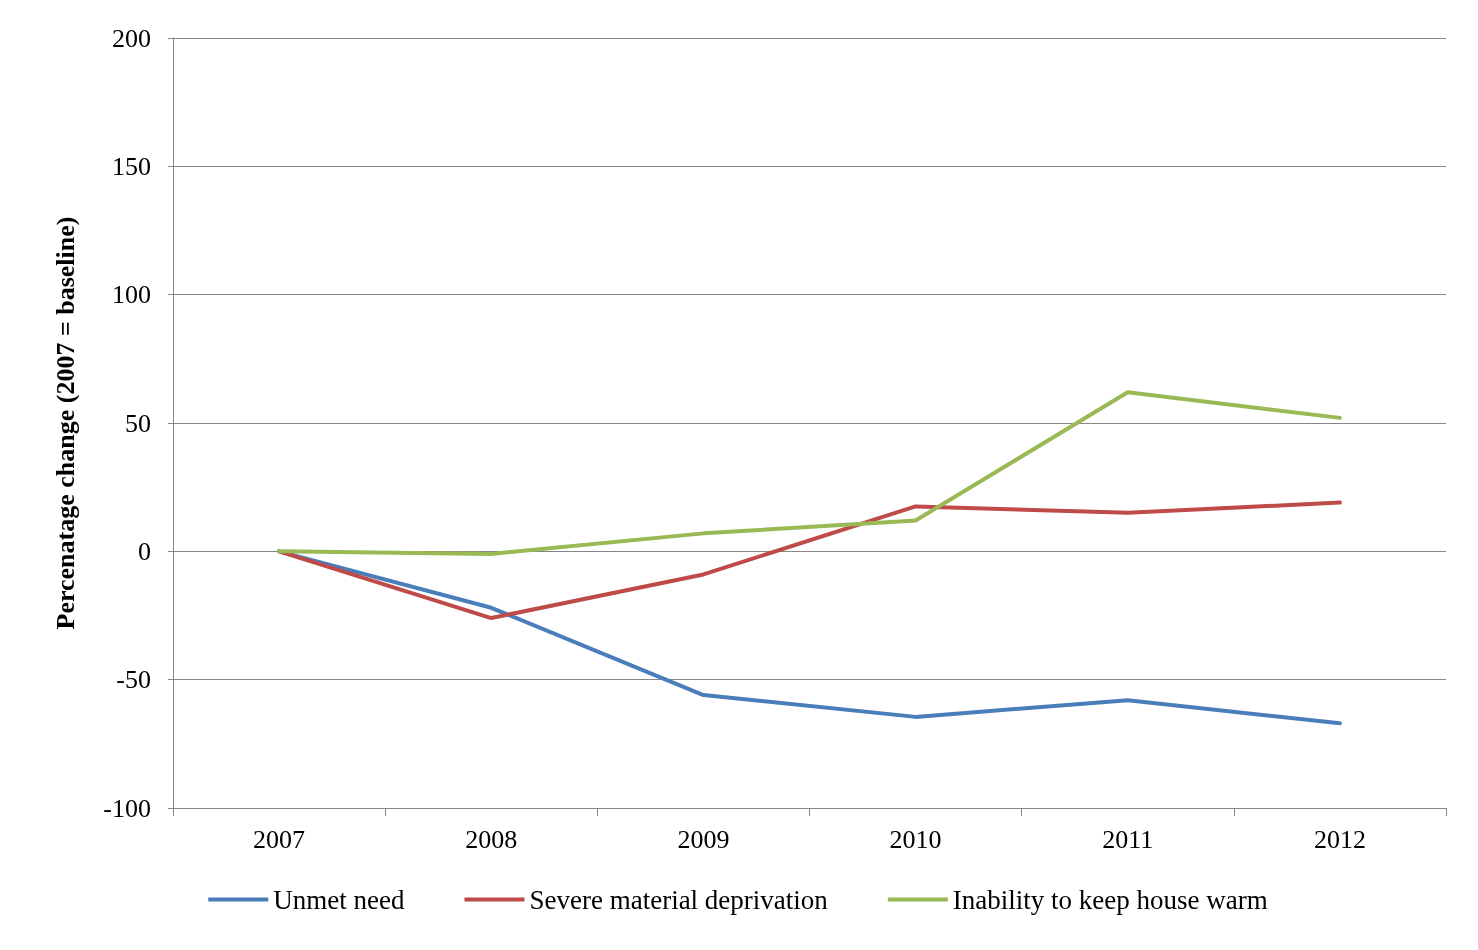 This screenshot has width=1478, height=950. What do you see at coordinates (279, 839) in the screenshot?
I see `x-tick-label: 2007` at bounding box center [279, 839].